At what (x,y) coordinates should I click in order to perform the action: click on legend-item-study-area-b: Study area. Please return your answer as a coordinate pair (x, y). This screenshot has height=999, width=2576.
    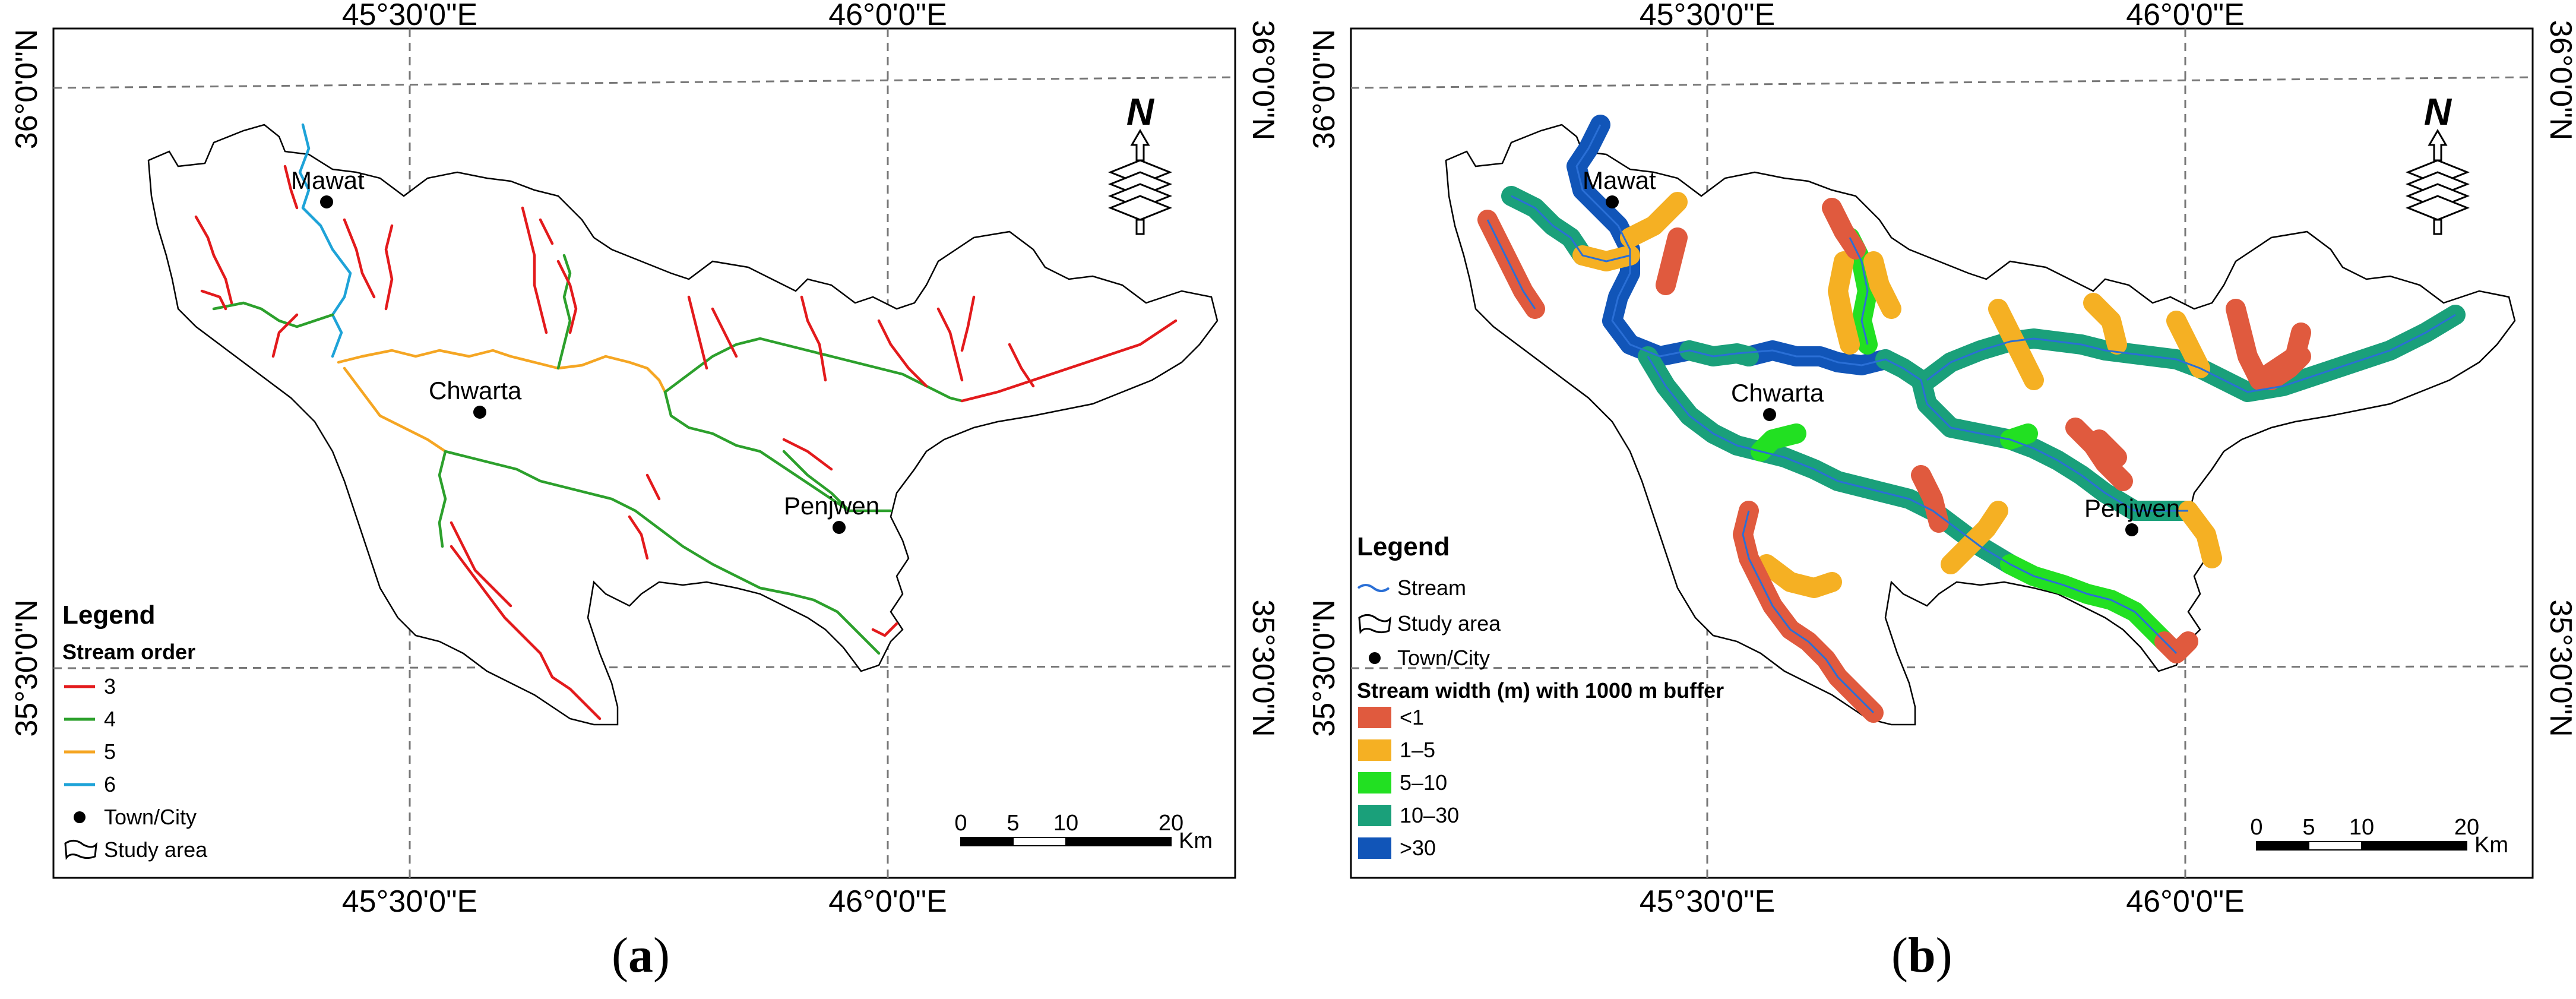
    Looking at the image, I should click on (1429, 623).